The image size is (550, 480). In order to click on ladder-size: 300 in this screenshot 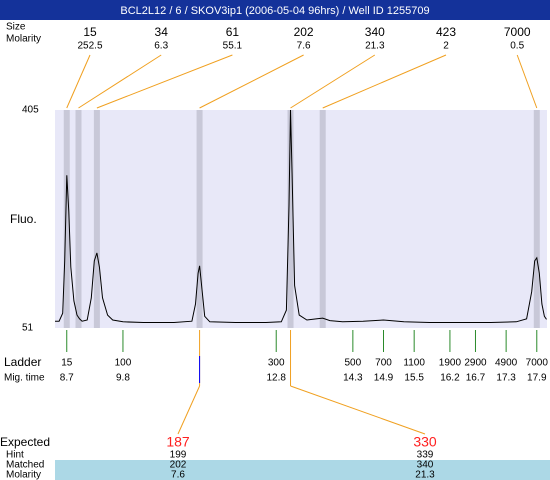, I will do `click(276, 363)`.